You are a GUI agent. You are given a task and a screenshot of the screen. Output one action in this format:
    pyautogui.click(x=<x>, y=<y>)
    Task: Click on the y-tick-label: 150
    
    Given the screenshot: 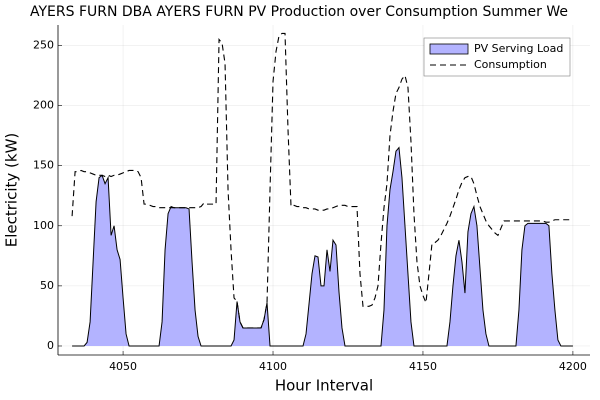 What is the action you would take?
    pyautogui.click(x=43, y=165)
    